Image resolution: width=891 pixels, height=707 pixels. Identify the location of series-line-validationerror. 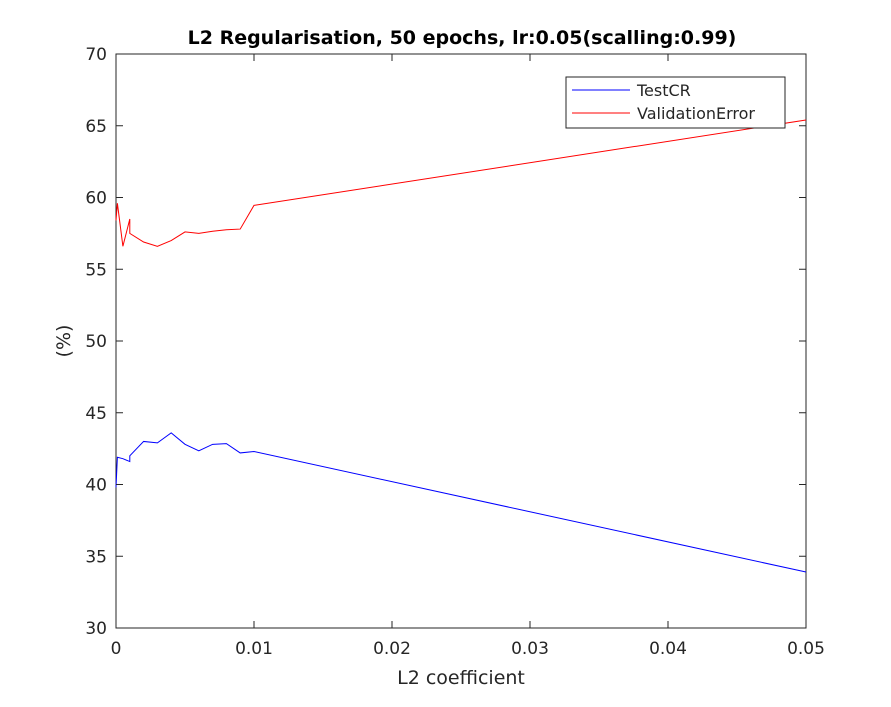
(461, 183).